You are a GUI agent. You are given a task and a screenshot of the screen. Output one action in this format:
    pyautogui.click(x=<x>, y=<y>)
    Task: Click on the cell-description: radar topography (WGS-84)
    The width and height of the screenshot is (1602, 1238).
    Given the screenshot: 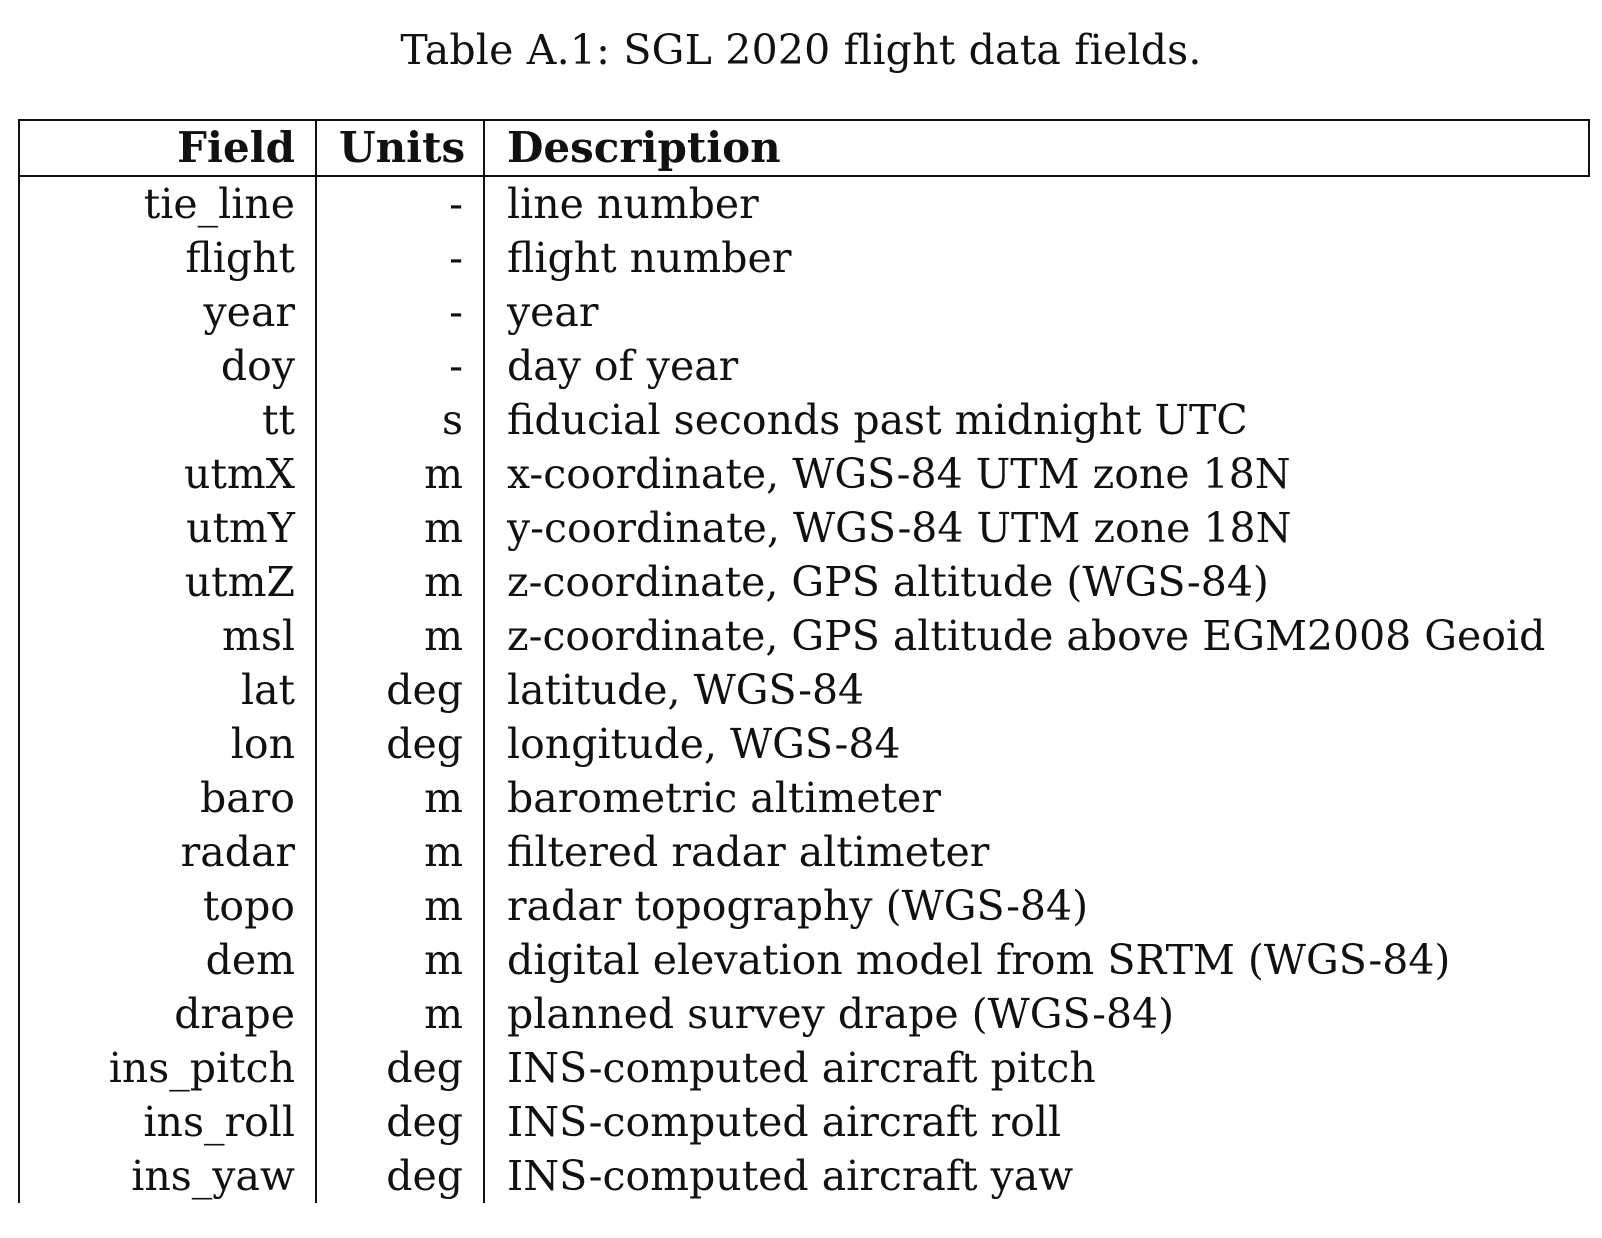 What is the action you would take?
    pyautogui.click(x=798, y=906)
    